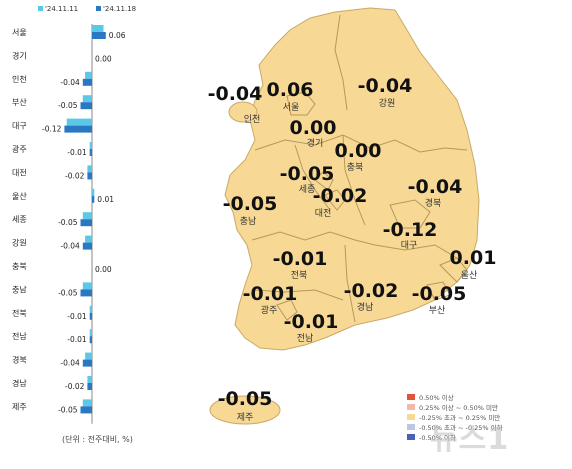 This screenshot has width=572, height=469. I want to click on legend-item-3: -0.50% 초과 ~ -0.25% 이하, so click(487, 427).